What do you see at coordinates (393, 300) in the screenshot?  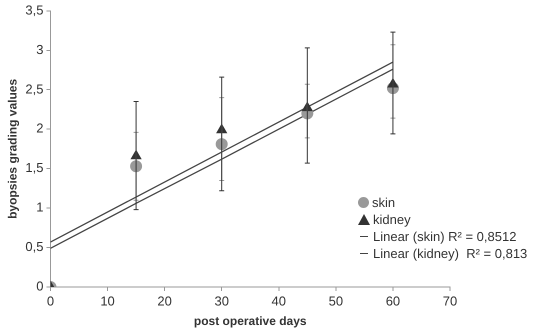 I see `x-tick-label: 60` at bounding box center [393, 300].